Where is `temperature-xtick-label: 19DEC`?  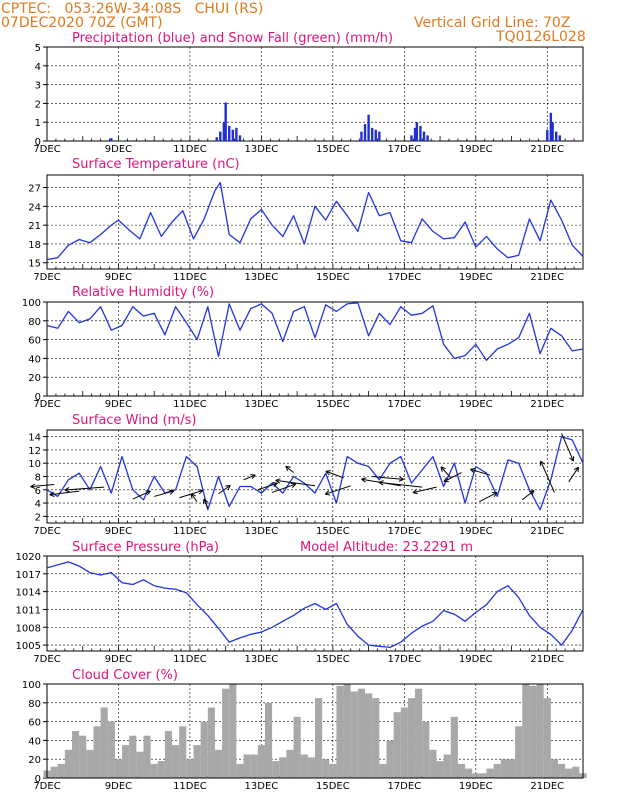
temperature-xtick-label: 19DEC is located at coordinates (476, 277).